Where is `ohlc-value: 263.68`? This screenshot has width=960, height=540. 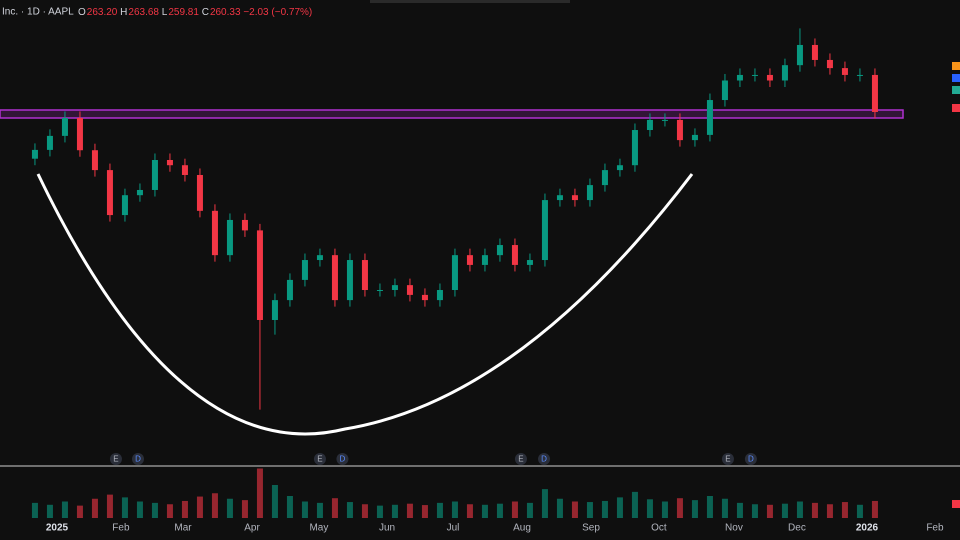
ohlc-value: 263.68 is located at coordinates (143, 12).